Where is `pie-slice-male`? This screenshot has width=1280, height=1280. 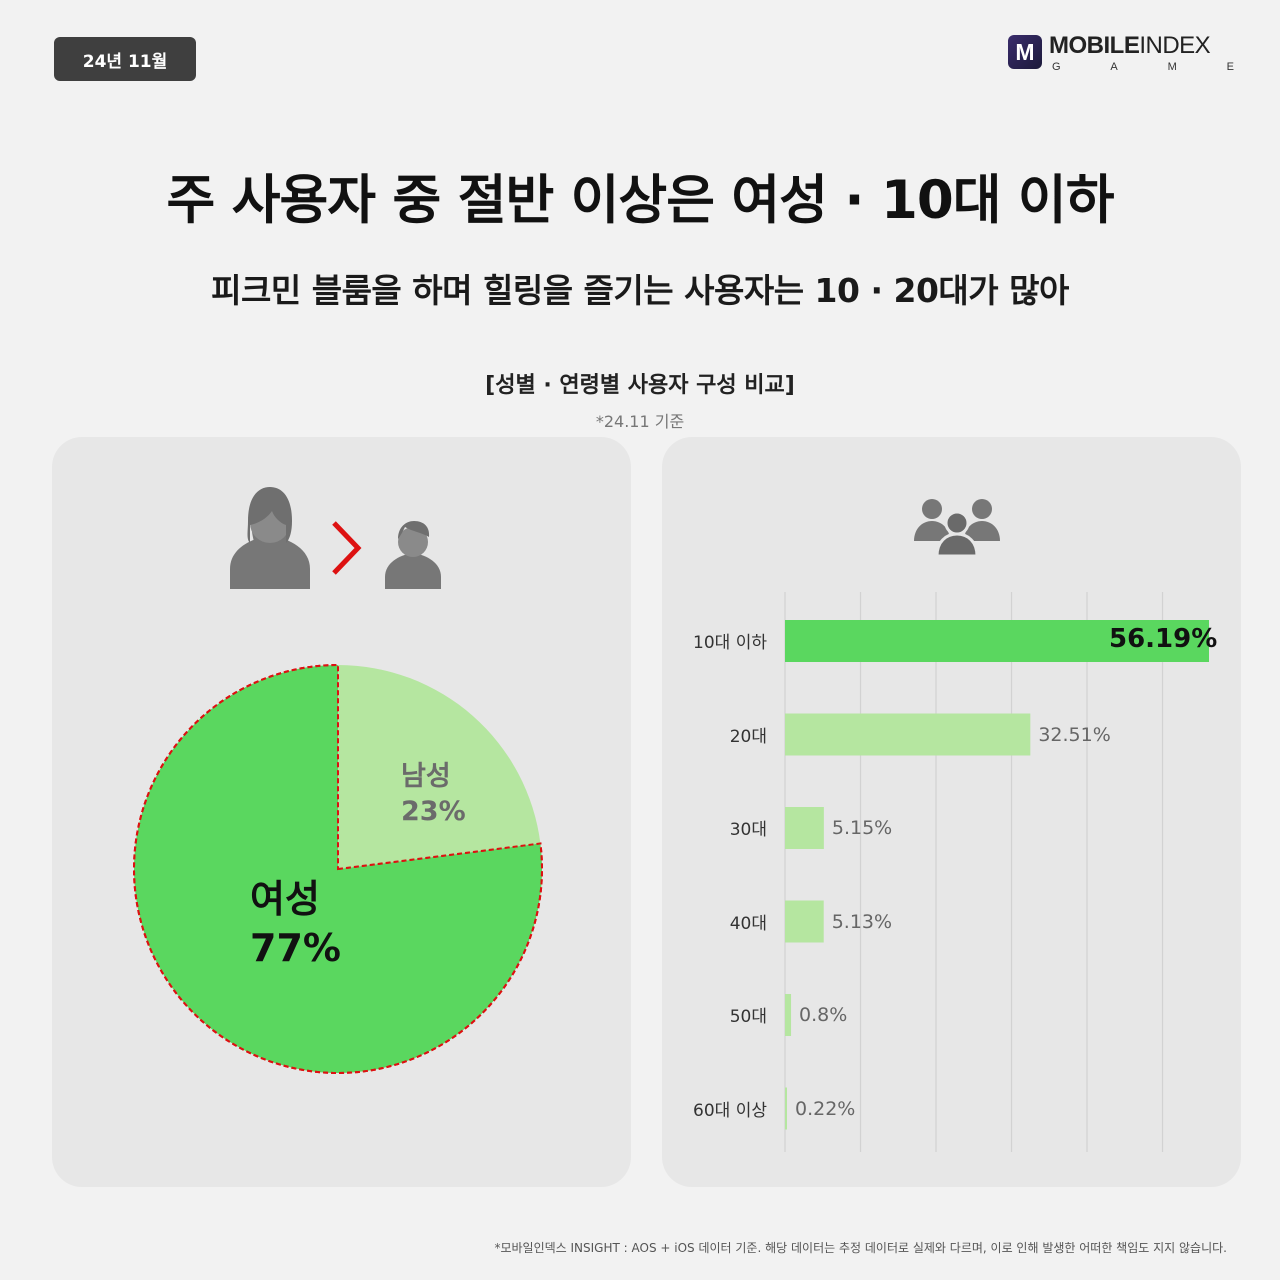 pie-slice-male is located at coordinates (439, 767).